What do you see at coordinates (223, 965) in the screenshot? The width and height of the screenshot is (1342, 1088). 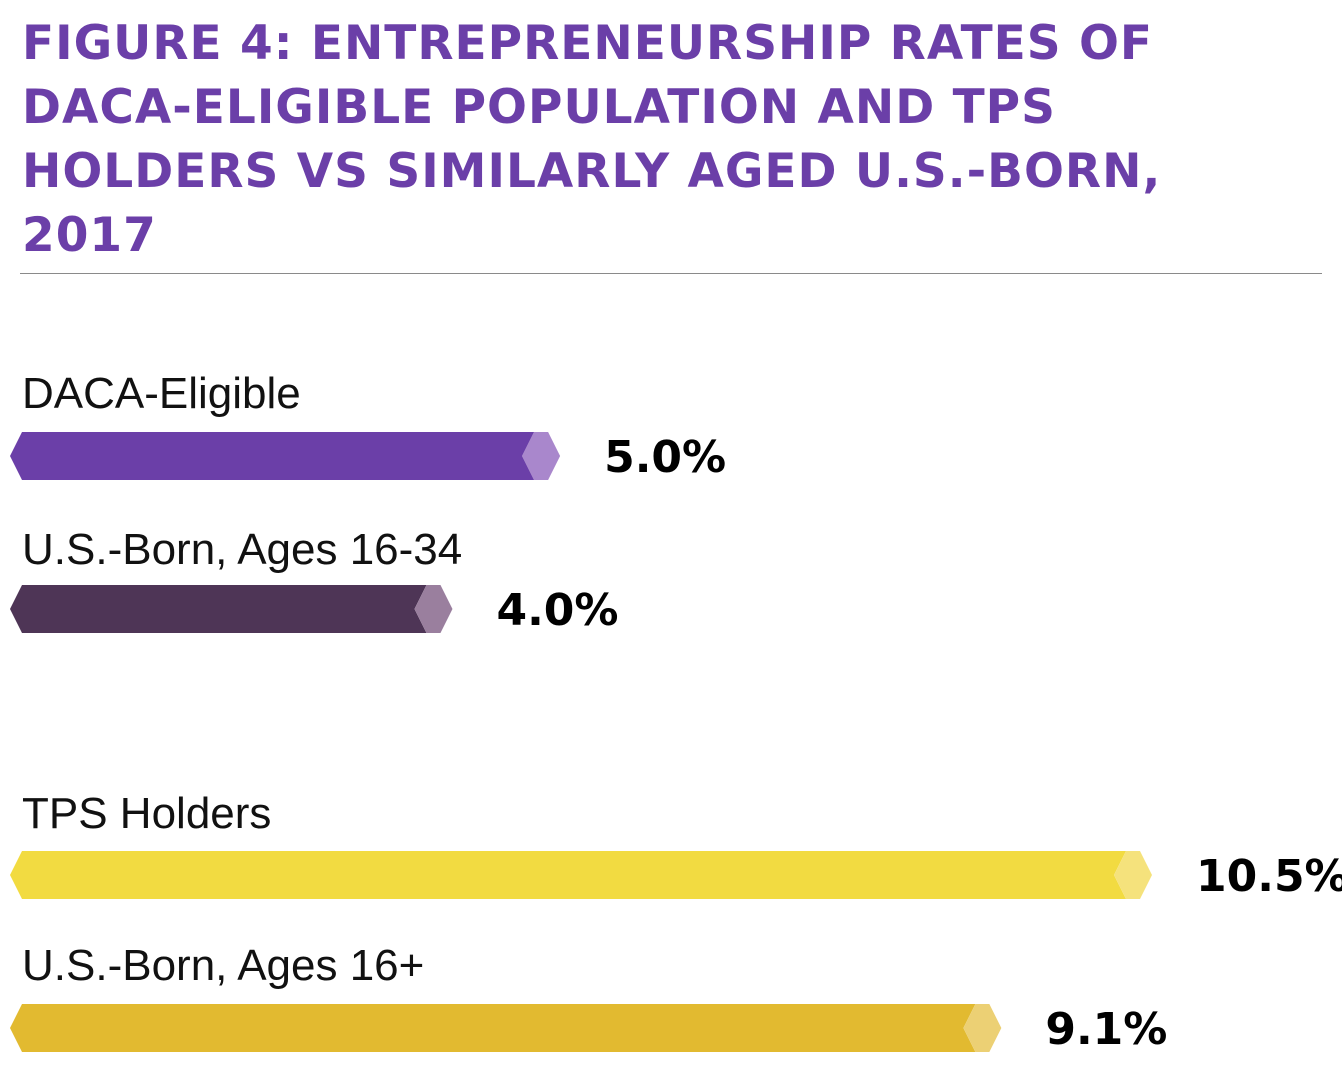 I see `category-label: U.S.-Born, Ages 16+` at bounding box center [223, 965].